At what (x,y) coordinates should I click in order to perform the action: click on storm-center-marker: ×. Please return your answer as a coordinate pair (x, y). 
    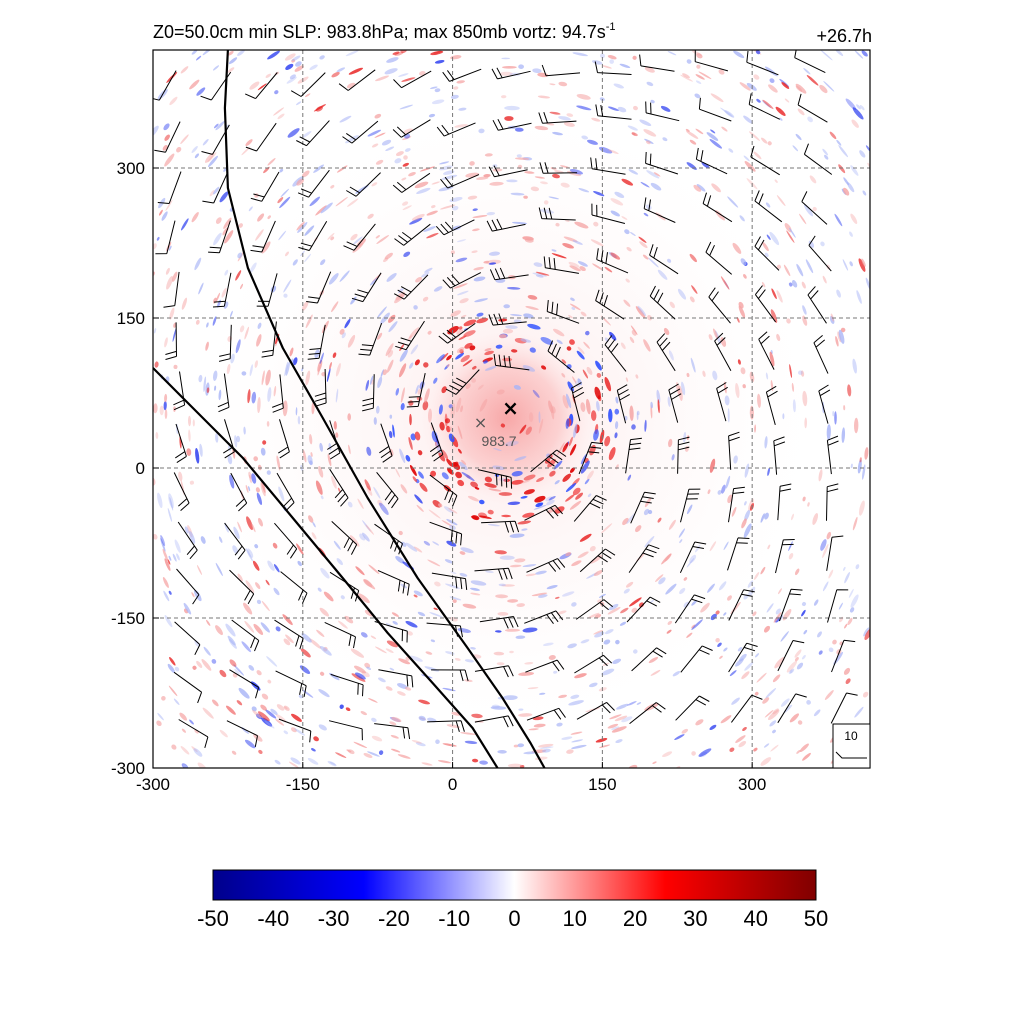
    Looking at the image, I should click on (510, 408).